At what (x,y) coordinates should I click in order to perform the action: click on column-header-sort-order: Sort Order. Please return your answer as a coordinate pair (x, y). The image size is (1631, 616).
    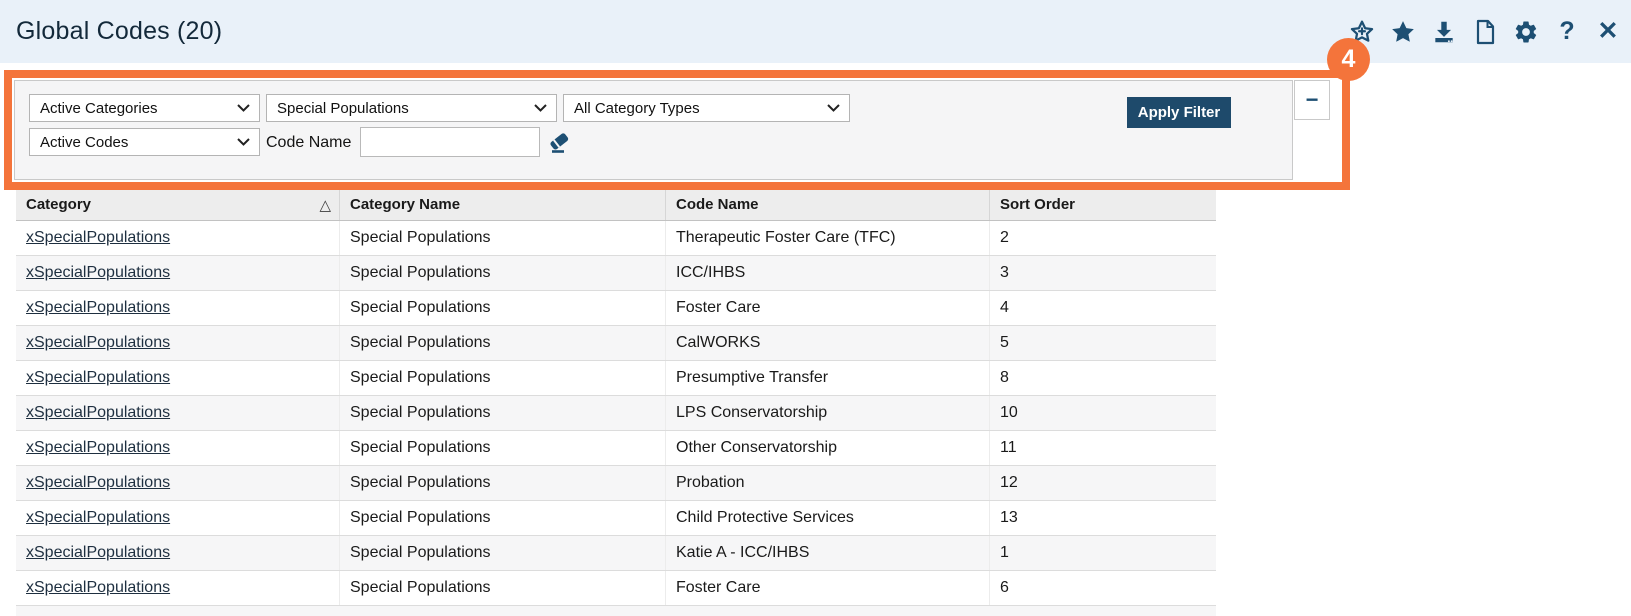
    Looking at the image, I should click on (1038, 204).